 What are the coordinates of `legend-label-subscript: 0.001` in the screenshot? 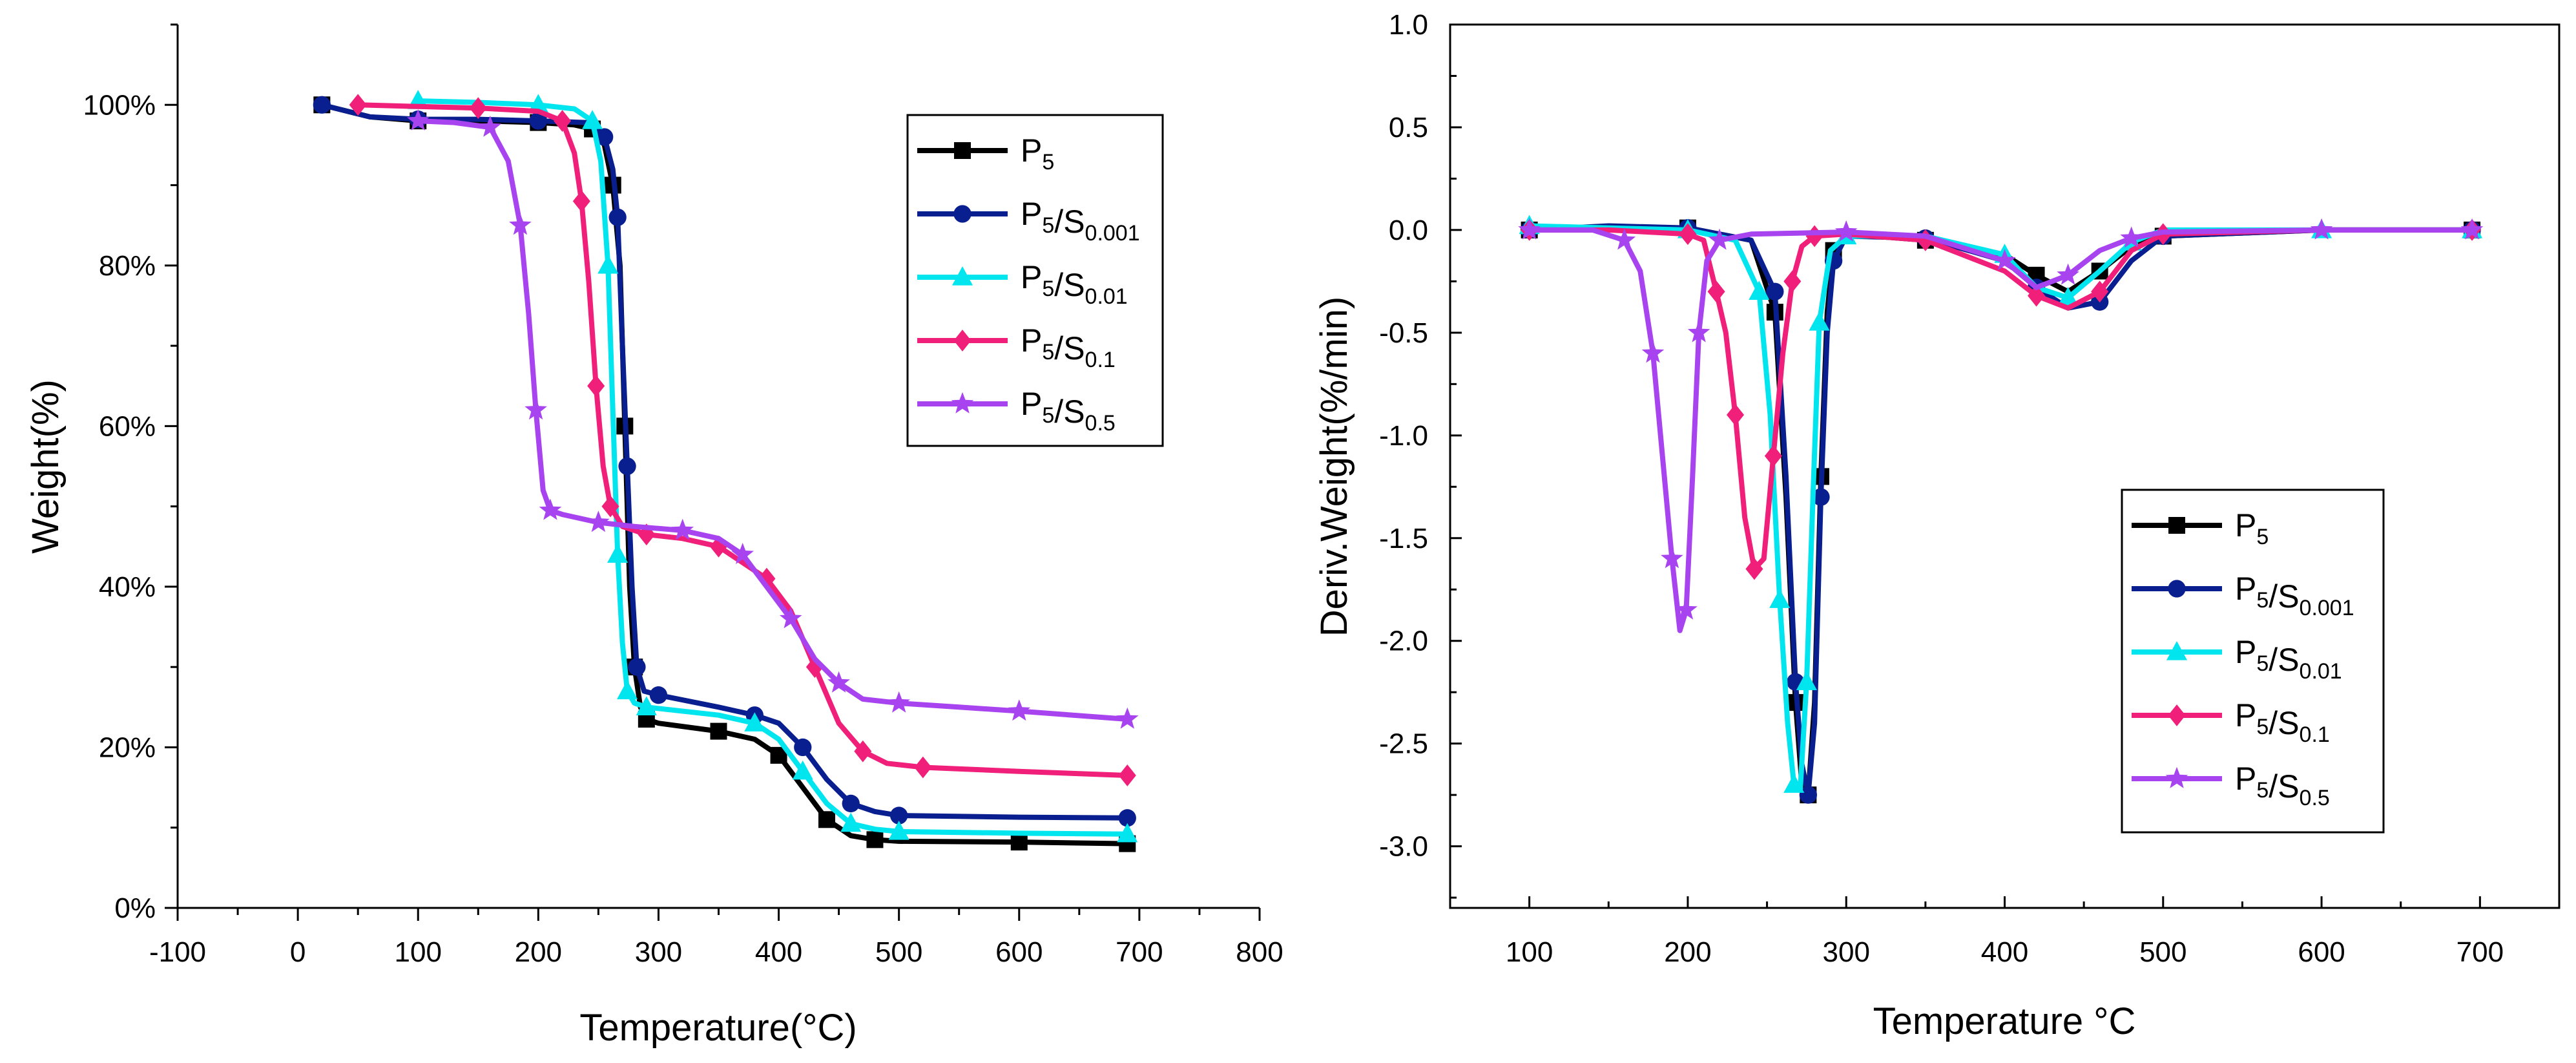 It's located at (2327, 608).